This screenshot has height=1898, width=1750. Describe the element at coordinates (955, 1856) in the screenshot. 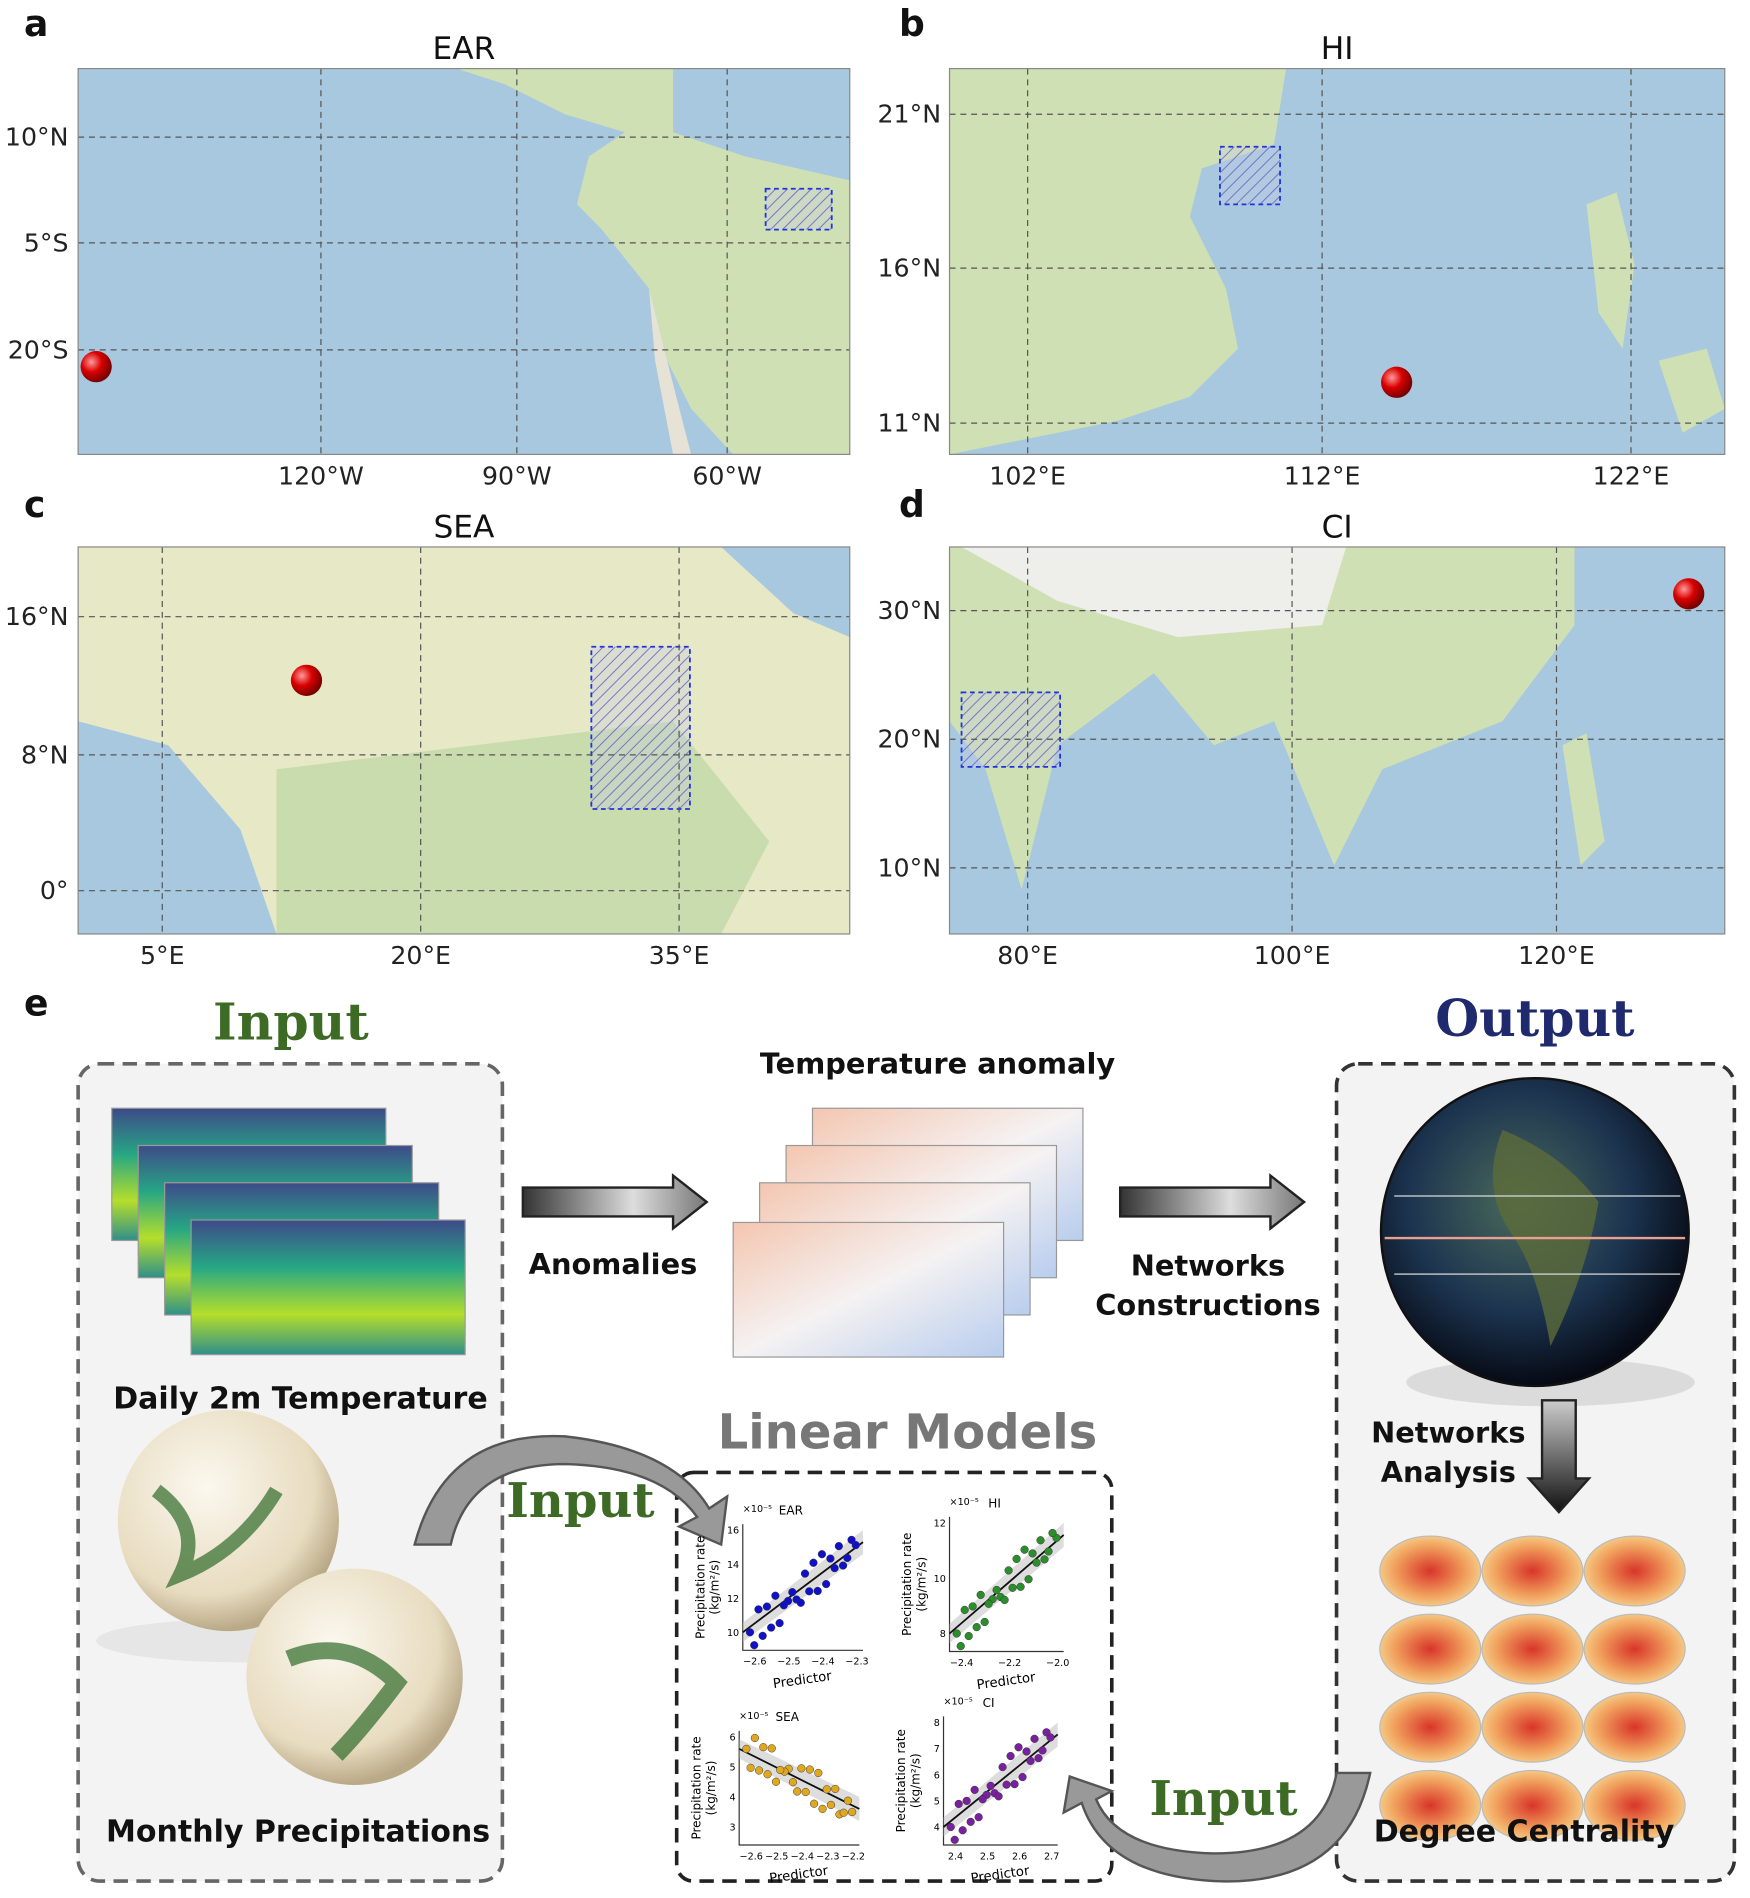

I see `x-tick-label: 2.4` at that location.